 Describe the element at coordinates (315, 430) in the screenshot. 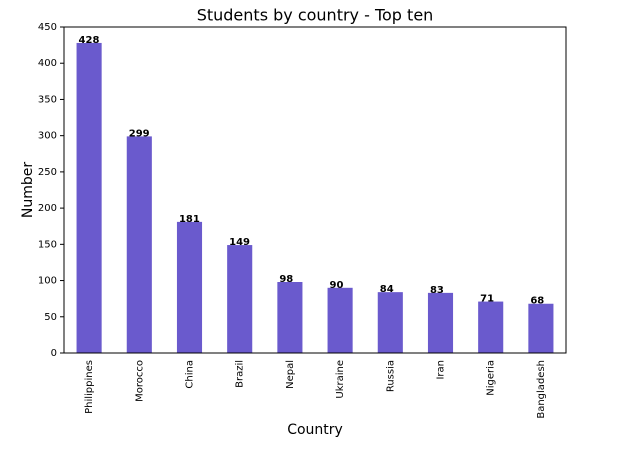

I see `x-axis-label: Country` at that location.